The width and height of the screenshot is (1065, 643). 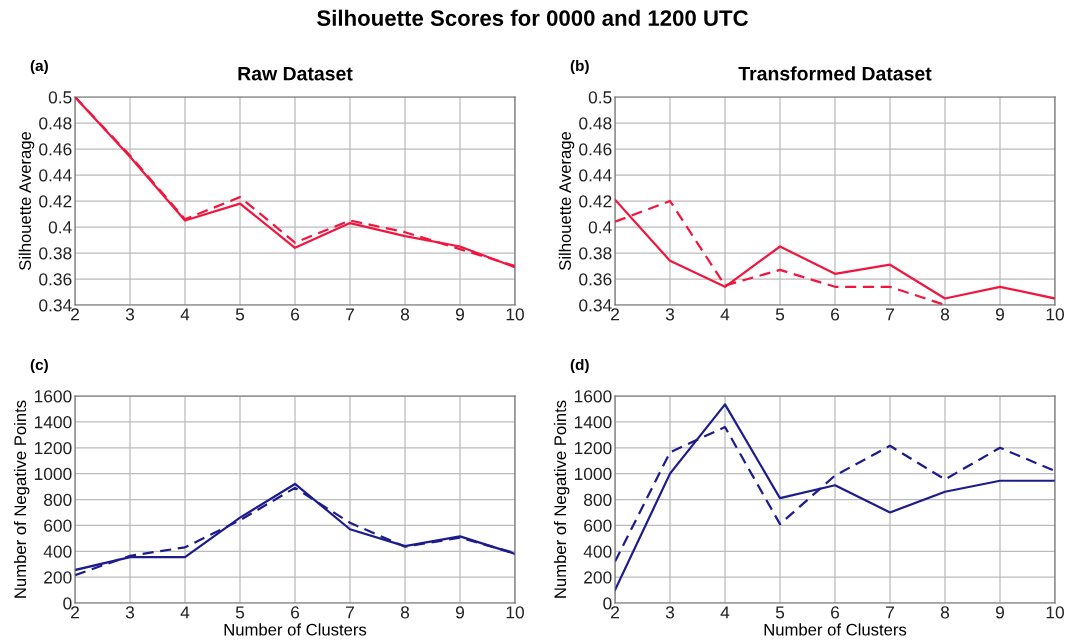 I want to click on text: (a), so click(x=39, y=67).